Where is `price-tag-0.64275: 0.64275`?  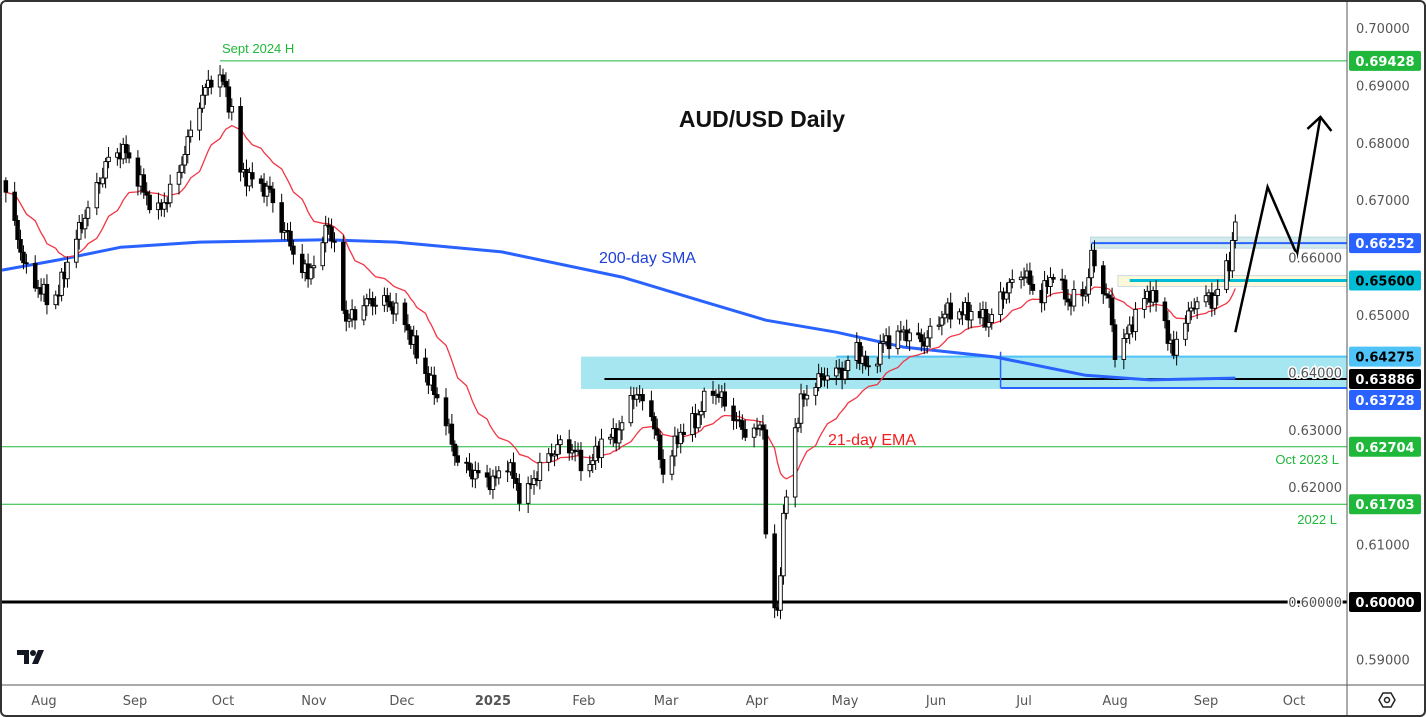
price-tag-0.64275: 0.64275 is located at coordinates (1384, 358).